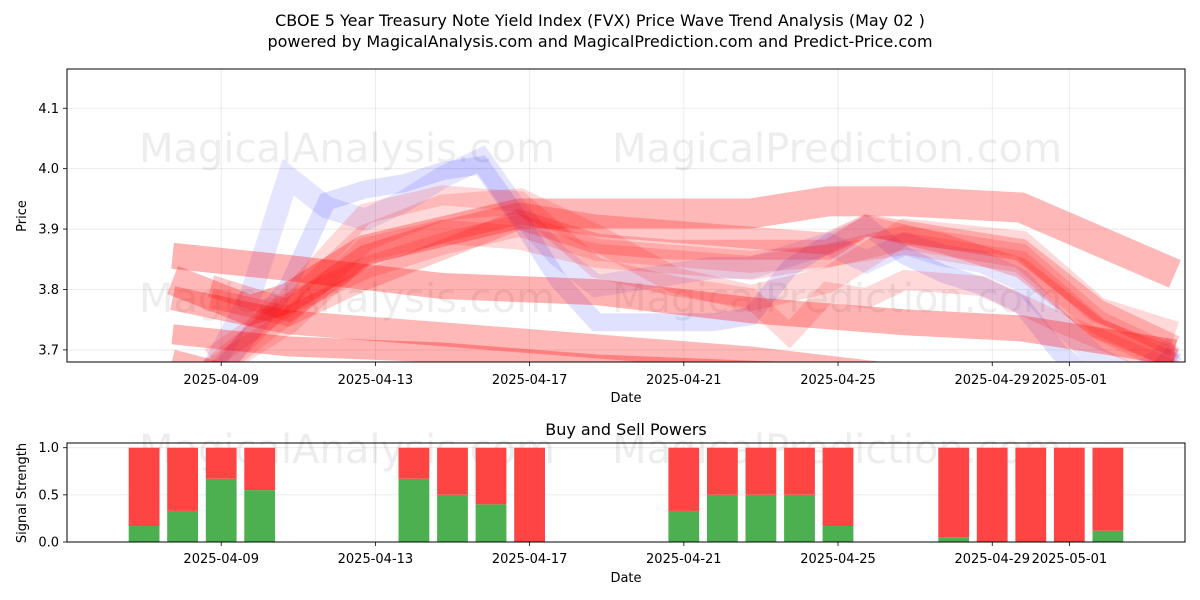 This screenshot has width=1200, height=600. What do you see at coordinates (48, 350) in the screenshot?
I see `price-y-tick-label: 3.7` at bounding box center [48, 350].